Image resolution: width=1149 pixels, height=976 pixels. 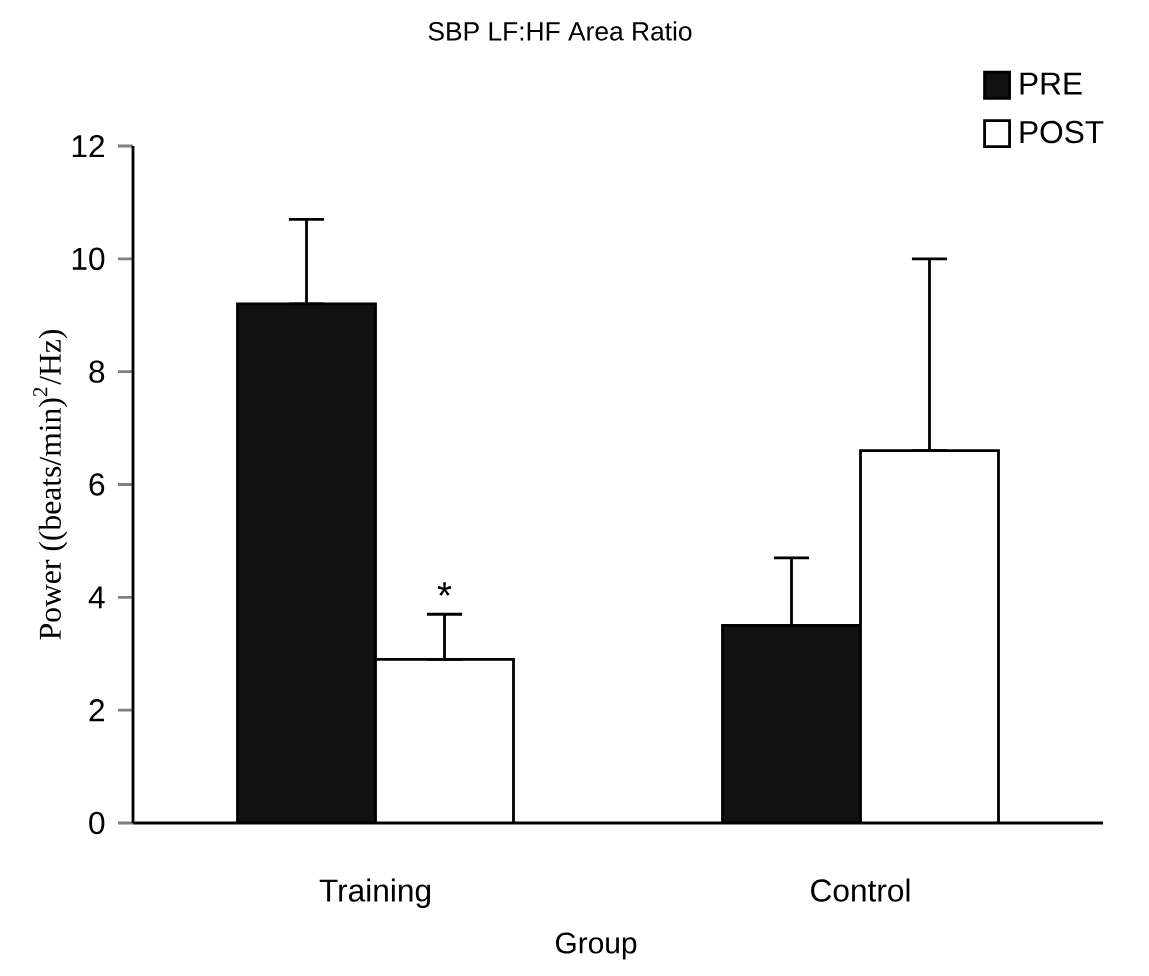 I want to click on y-tick-label: 4, so click(x=96, y=597).